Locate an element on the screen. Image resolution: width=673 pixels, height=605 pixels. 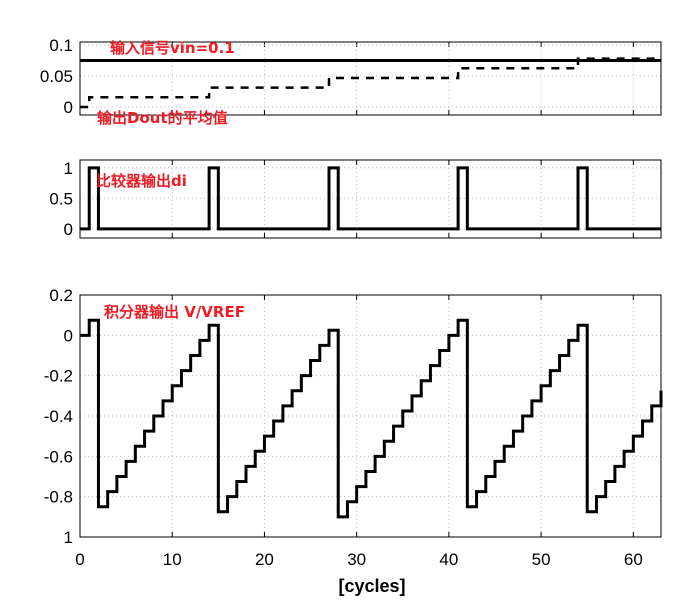
x-tick-label: 30 is located at coordinates (356, 559).